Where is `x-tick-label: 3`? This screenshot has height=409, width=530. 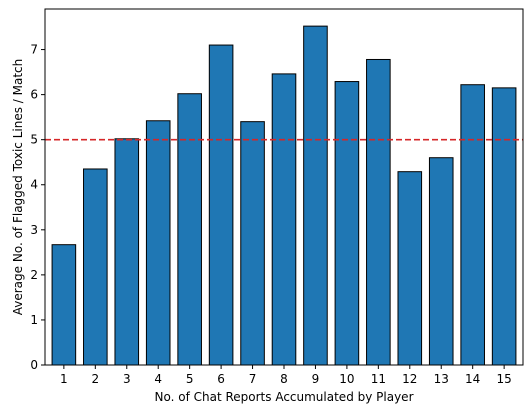 x-tick-label: 3 is located at coordinates (127, 379).